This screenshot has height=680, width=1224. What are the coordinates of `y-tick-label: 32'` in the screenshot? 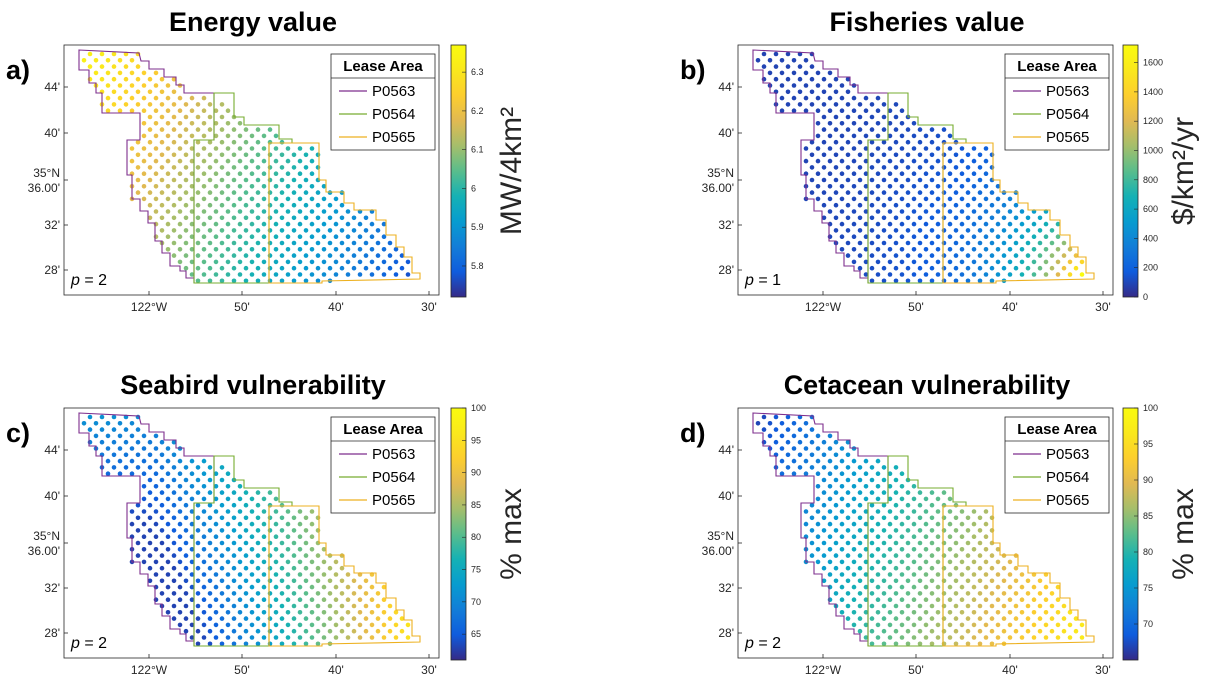 It's located at (726, 225).